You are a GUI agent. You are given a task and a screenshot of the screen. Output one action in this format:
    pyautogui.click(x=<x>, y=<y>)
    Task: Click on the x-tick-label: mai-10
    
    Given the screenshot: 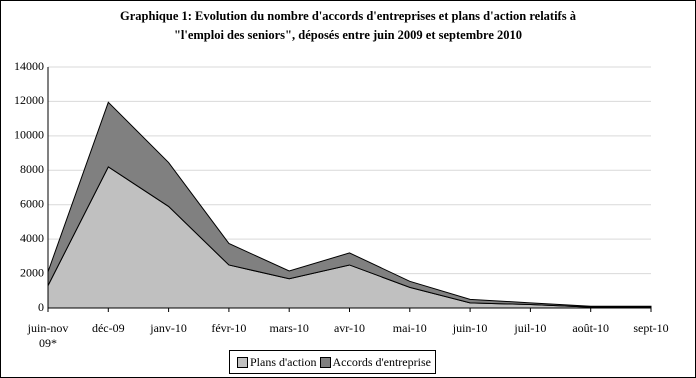 What is the action you would take?
    pyautogui.click(x=409, y=328)
    